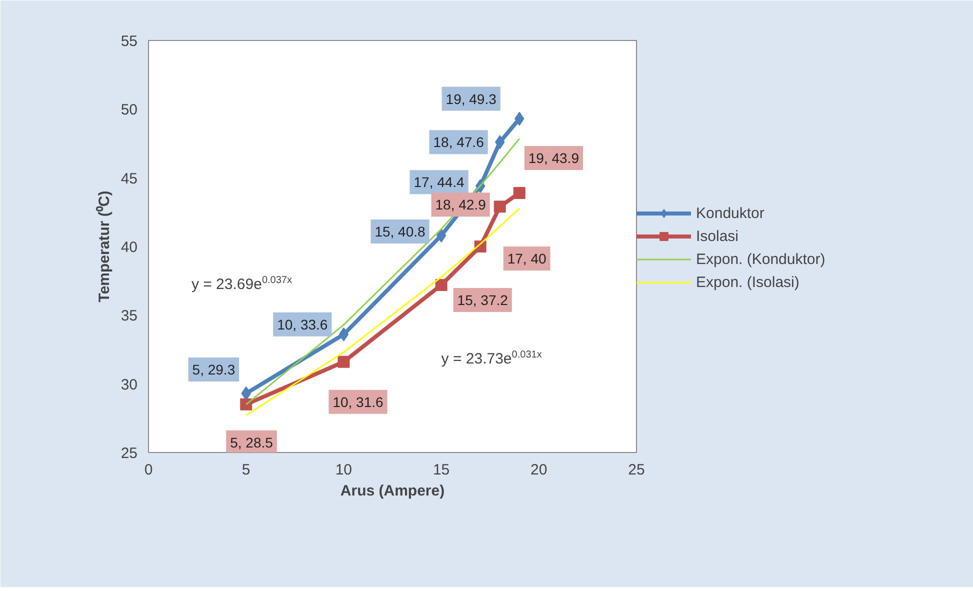  I want to click on data-label: 19, 43.9, so click(554, 158).